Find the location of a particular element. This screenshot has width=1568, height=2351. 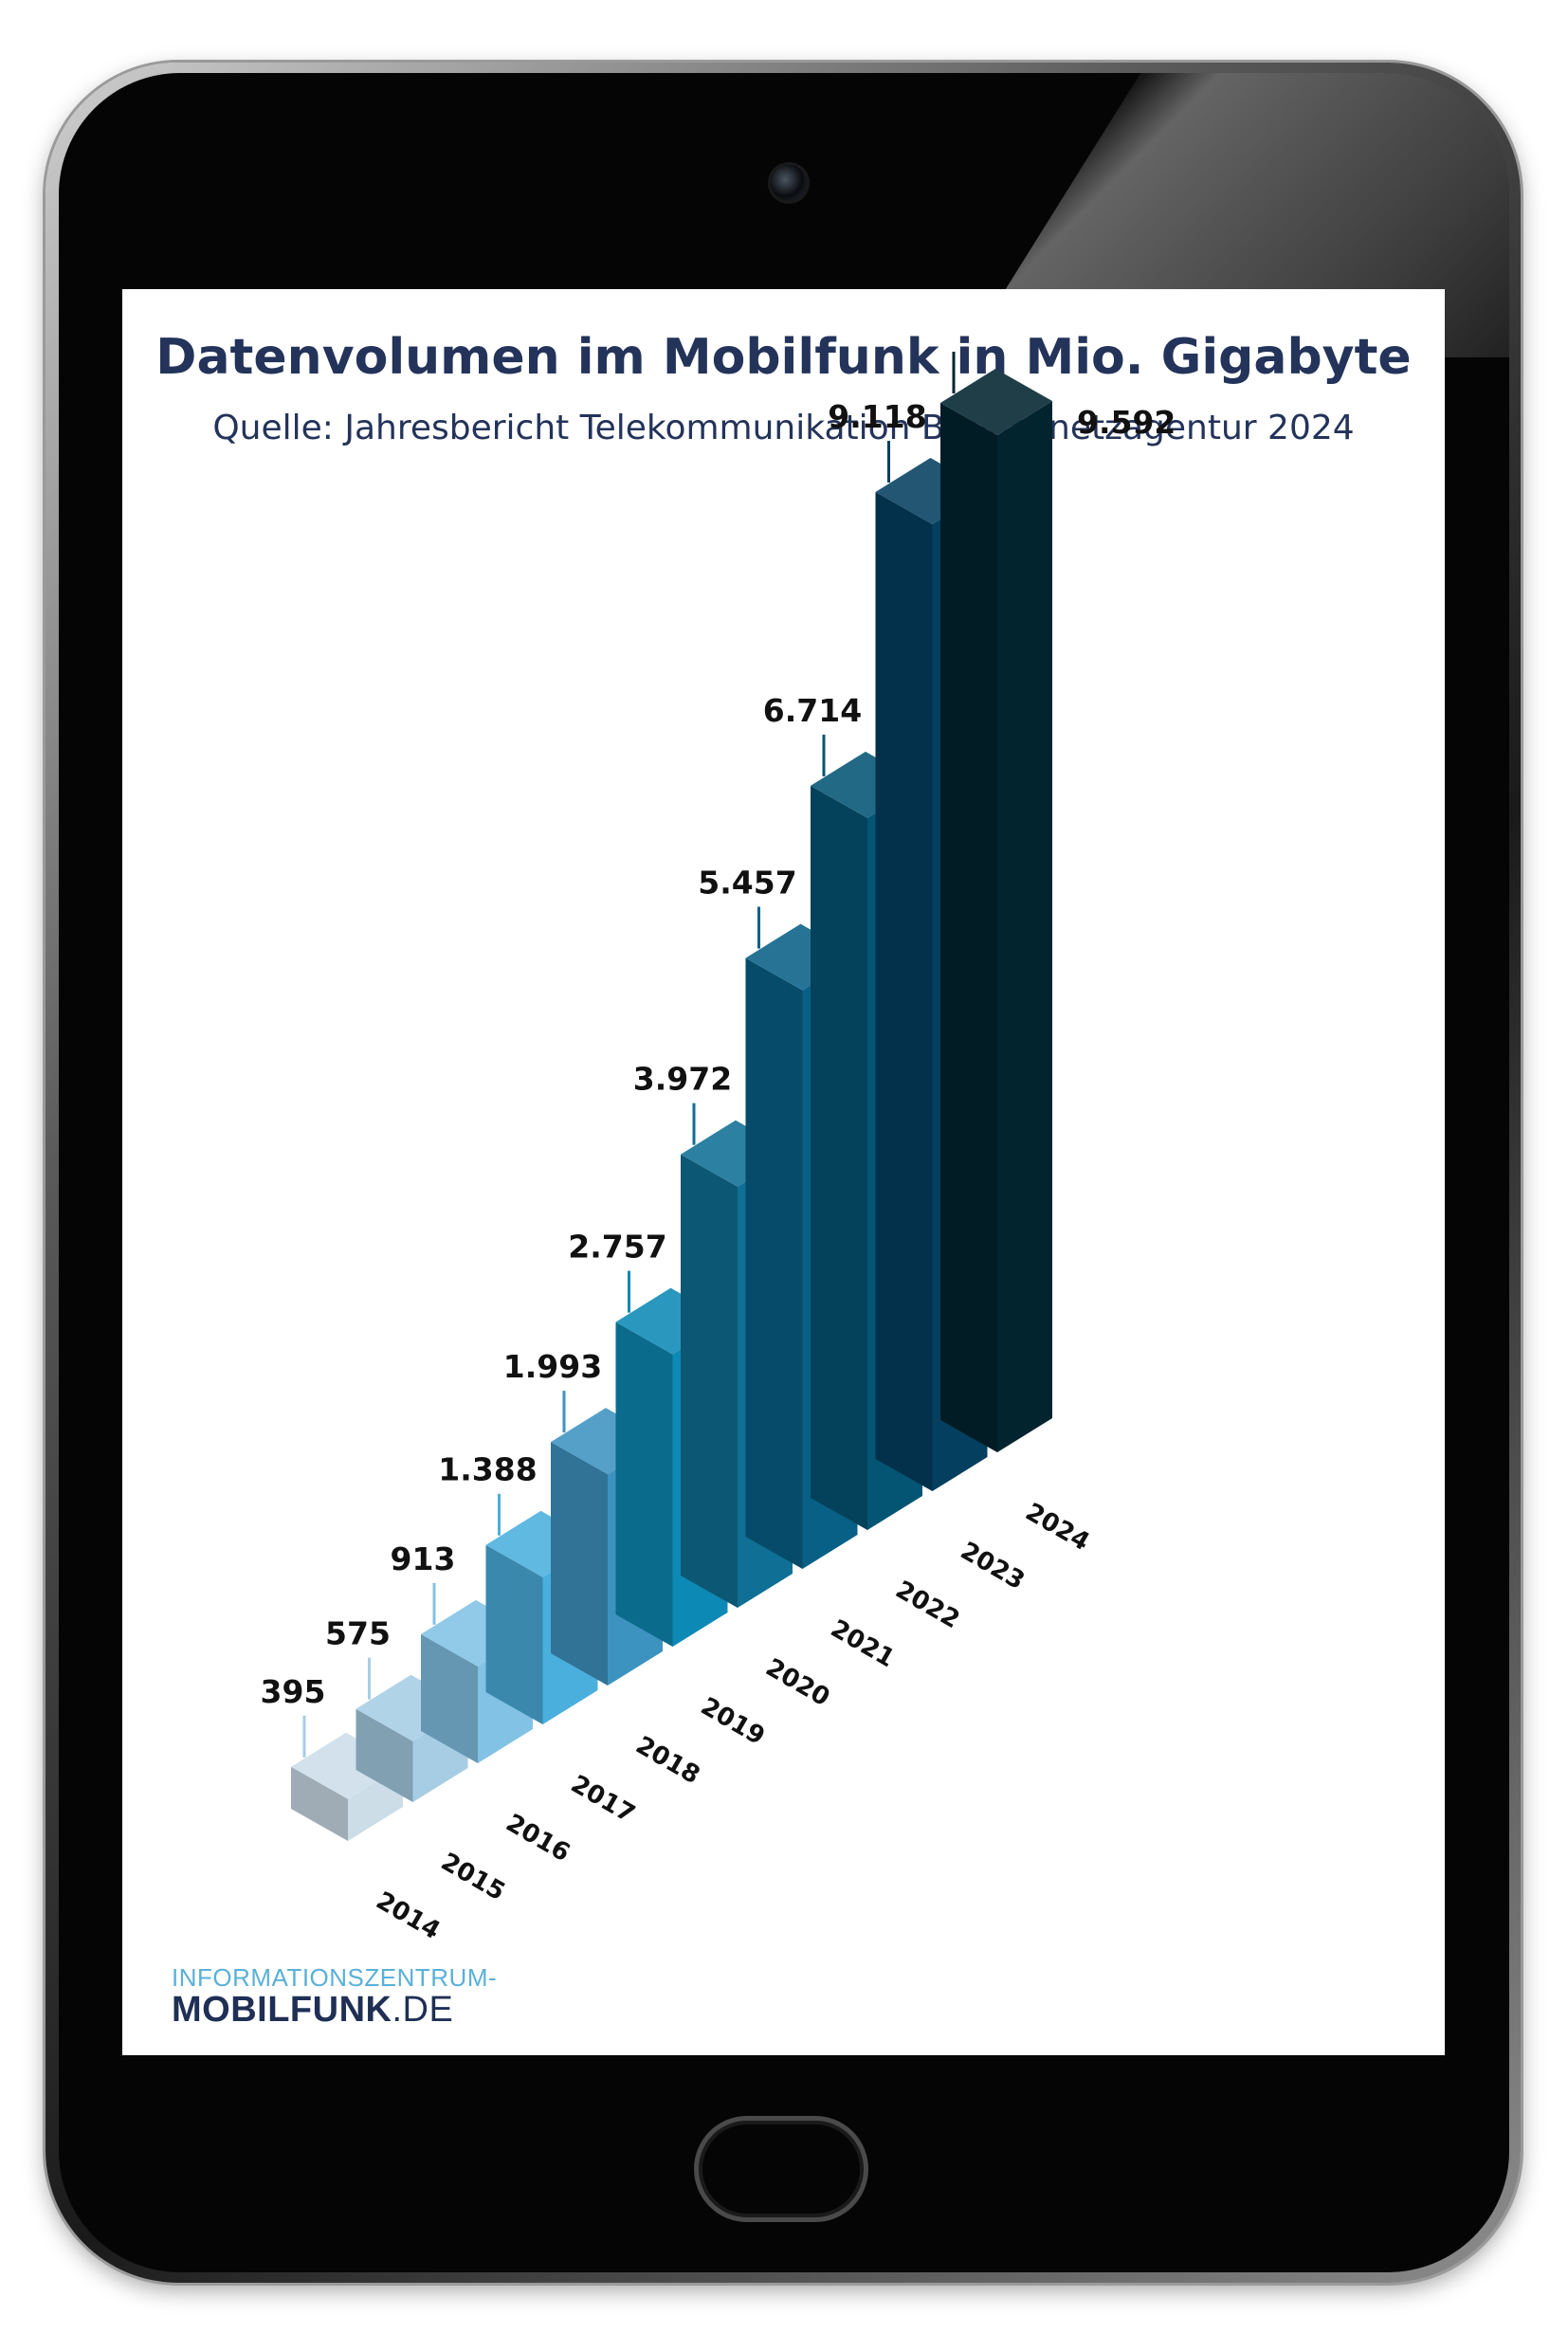

category-label-2023: 2023 is located at coordinates (993, 1566).